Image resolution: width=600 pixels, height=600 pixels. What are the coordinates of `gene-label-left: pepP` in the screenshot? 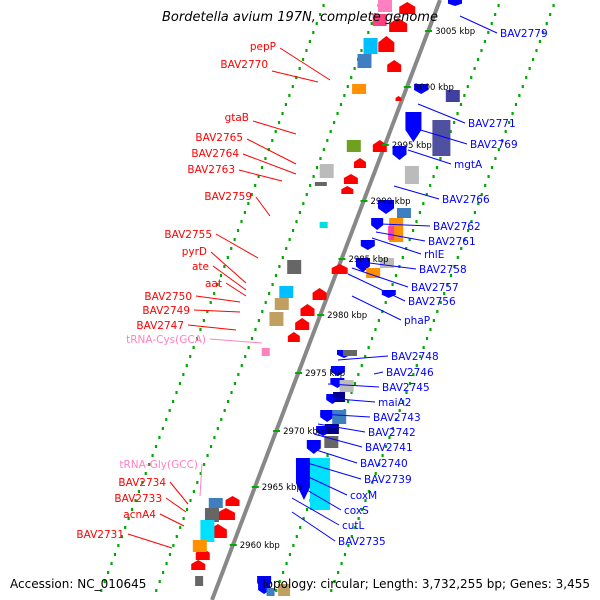 It's located at (263, 47).